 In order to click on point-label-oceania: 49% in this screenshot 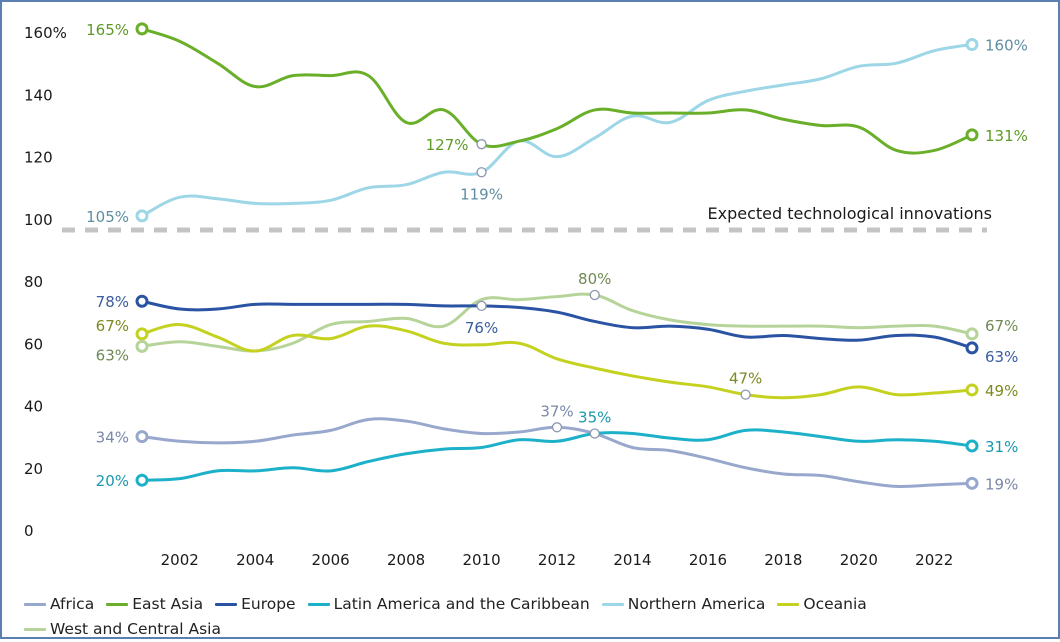, I will do `click(1001, 391)`.